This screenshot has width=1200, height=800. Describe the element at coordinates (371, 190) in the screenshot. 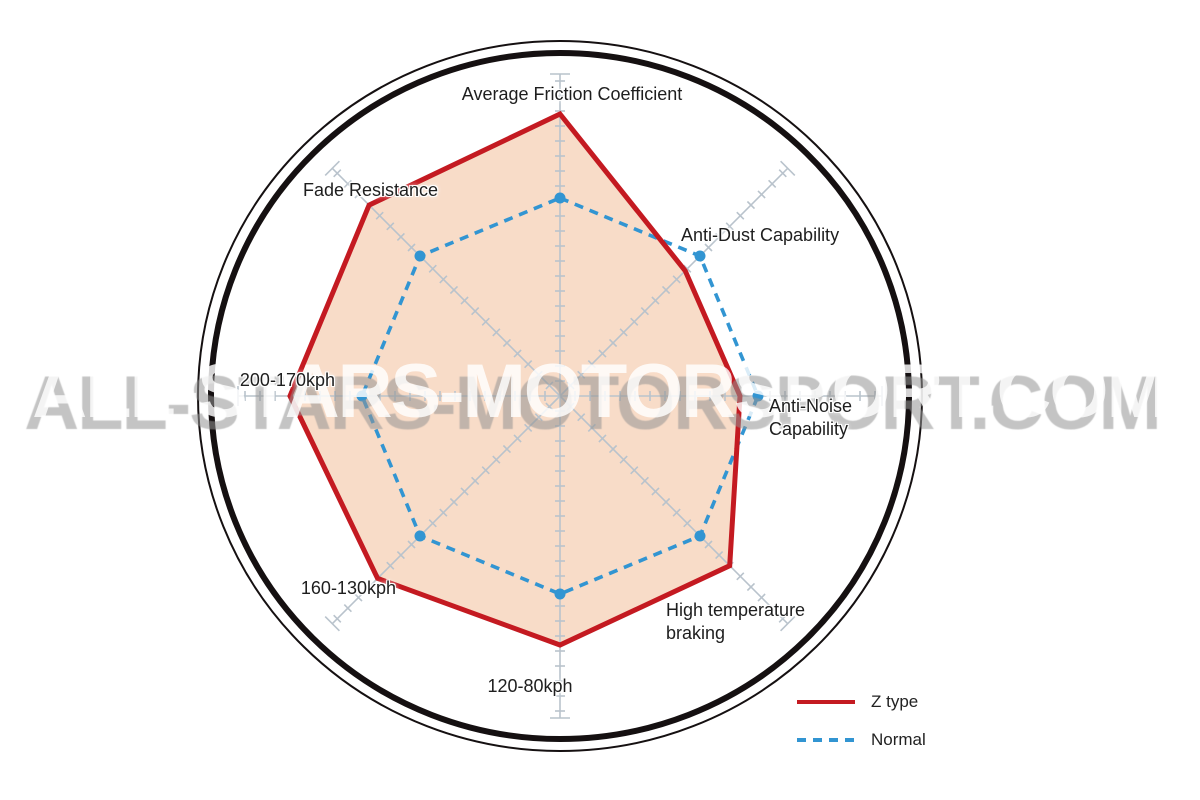

I see `axis-label-fade-resistance: Fade Resistance` at that location.